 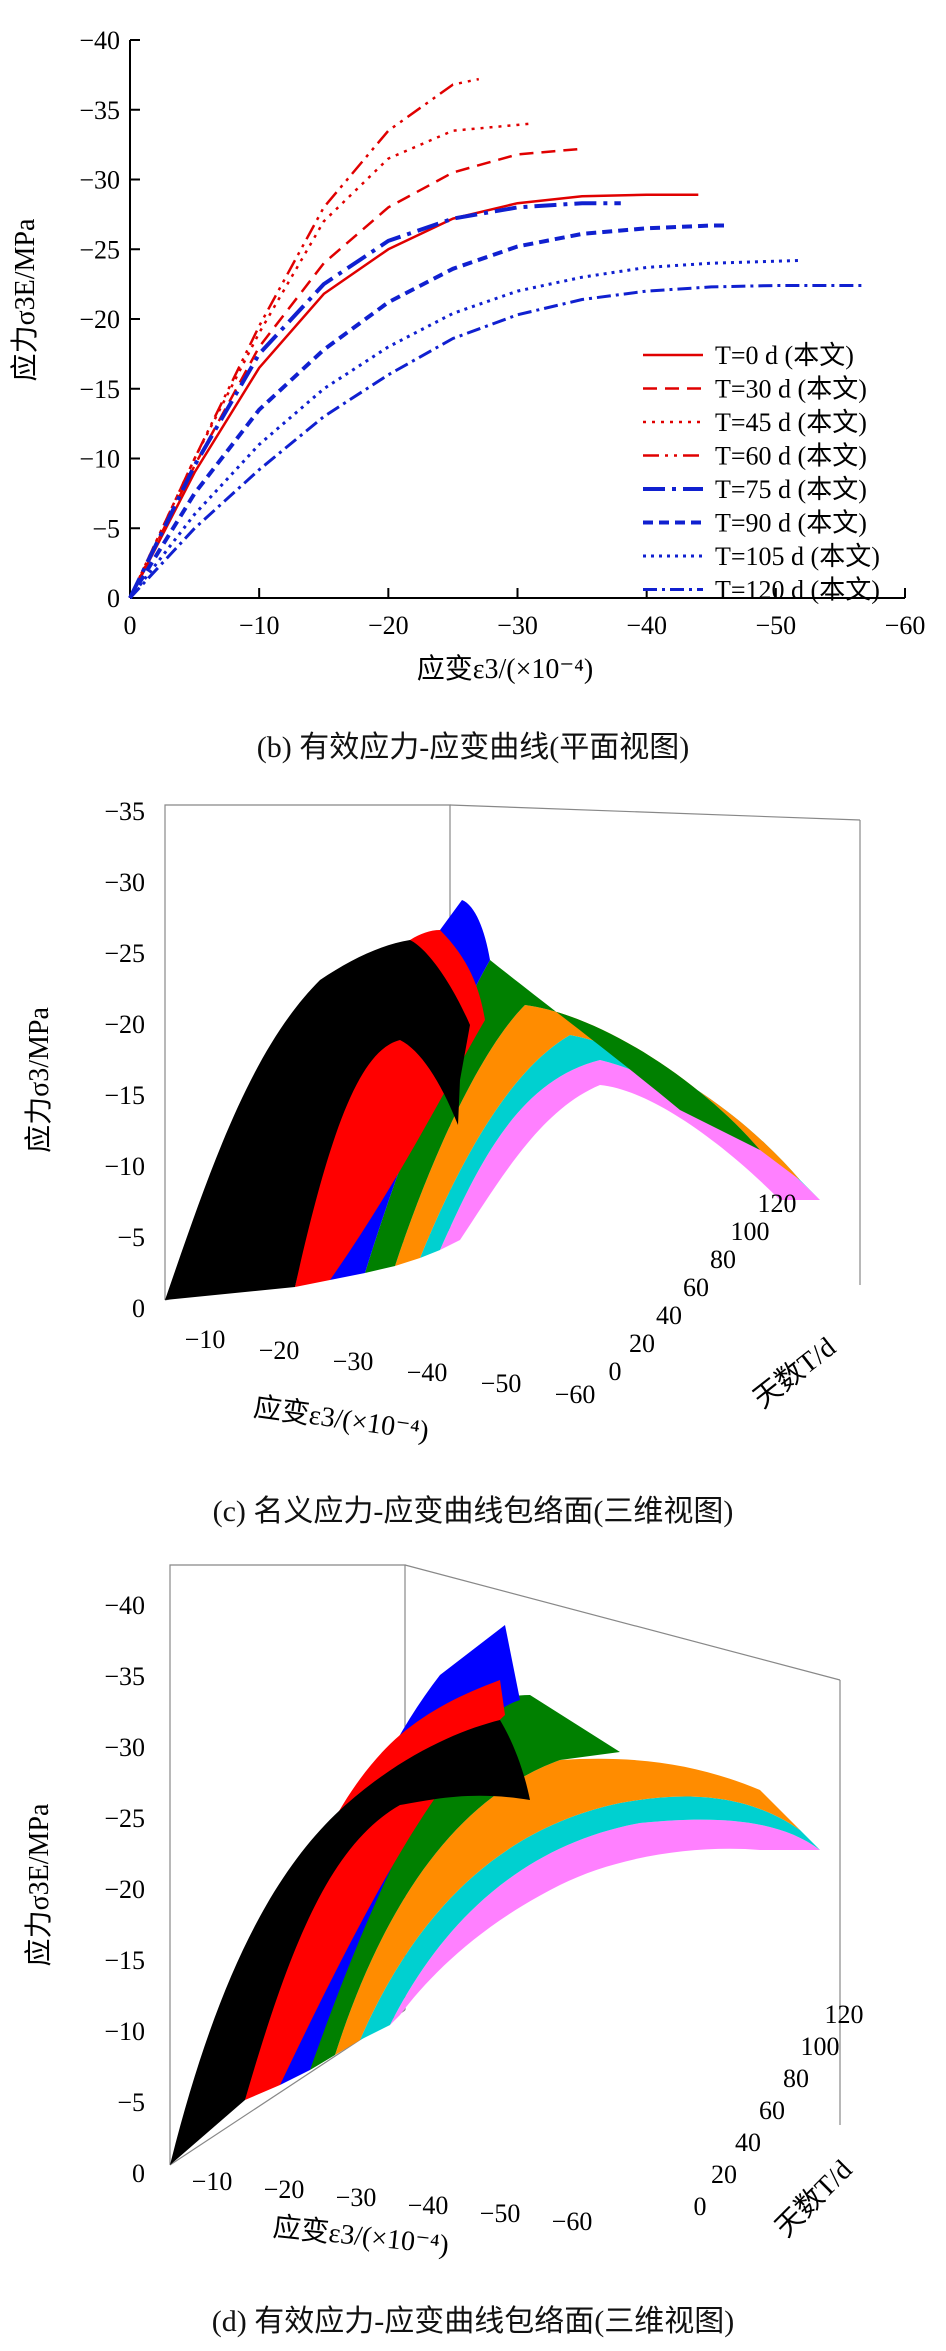 I want to click on z-axis-label-d: 天数T/d, so click(x=814, y=2199).